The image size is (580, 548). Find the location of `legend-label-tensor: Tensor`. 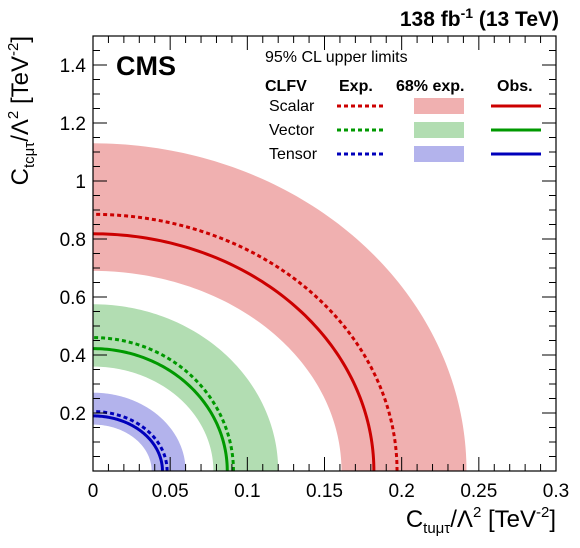

legend-label-tensor: Tensor is located at coordinates (293, 154).